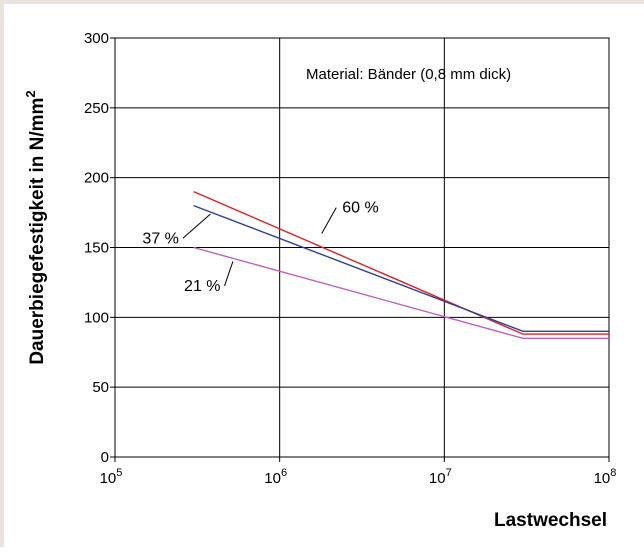 The image size is (644, 552). What do you see at coordinates (358, 472) in the screenshot?
I see `x-axis: 10⁵ 10⁶ 10⁷ 10⁸` at bounding box center [358, 472].